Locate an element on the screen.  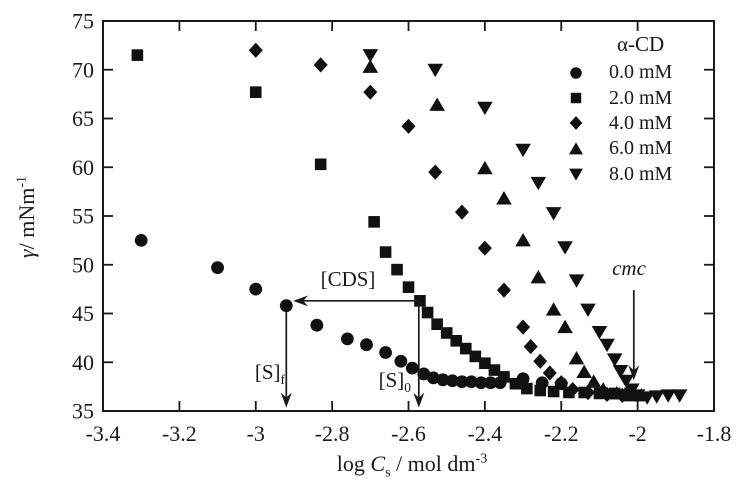
x-tick-label: -2.6 is located at coordinates (408, 433).